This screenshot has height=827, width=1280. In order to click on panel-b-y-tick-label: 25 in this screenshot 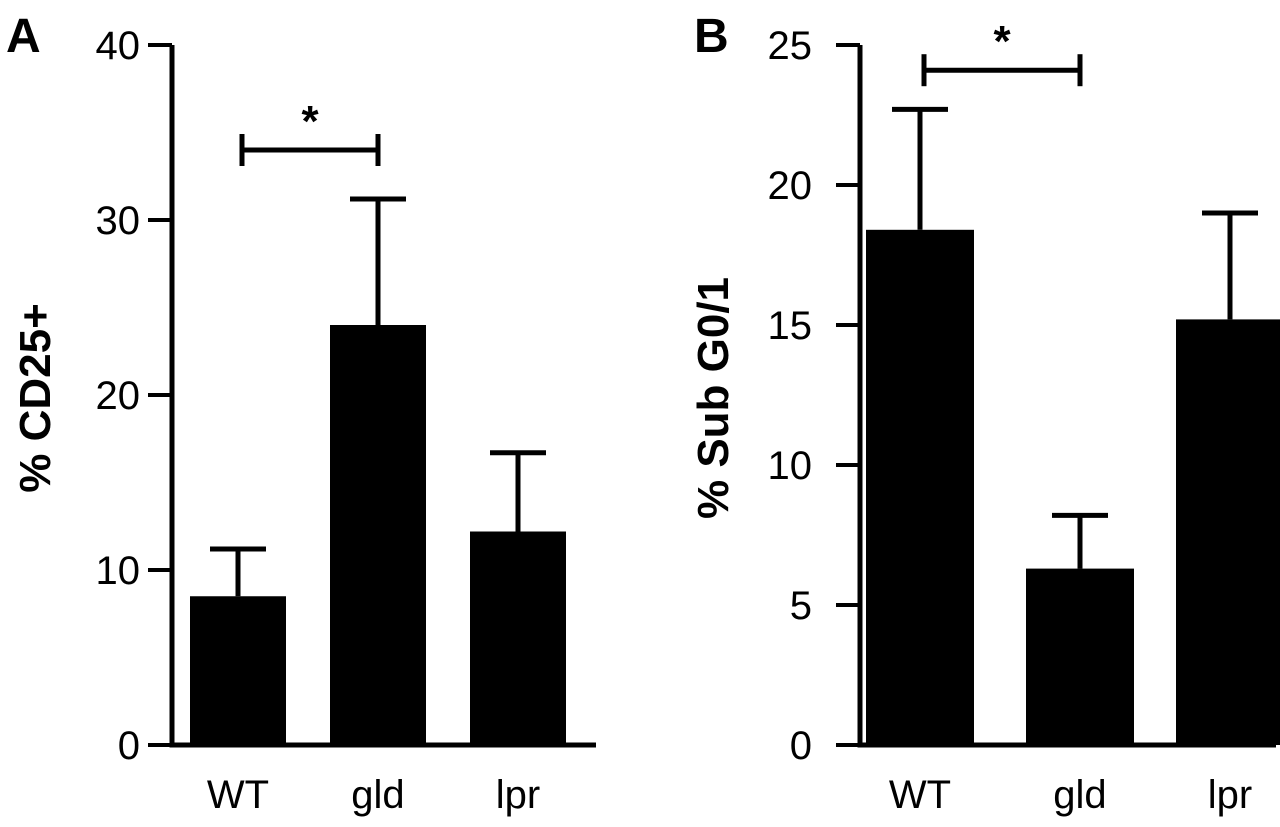, I will do `click(790, 46)`.